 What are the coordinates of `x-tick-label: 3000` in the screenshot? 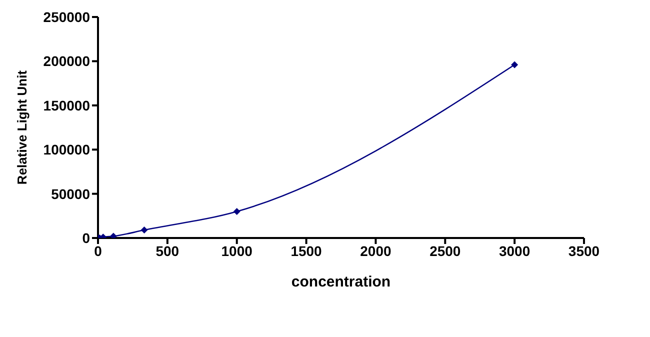 It's located at (514, 250).